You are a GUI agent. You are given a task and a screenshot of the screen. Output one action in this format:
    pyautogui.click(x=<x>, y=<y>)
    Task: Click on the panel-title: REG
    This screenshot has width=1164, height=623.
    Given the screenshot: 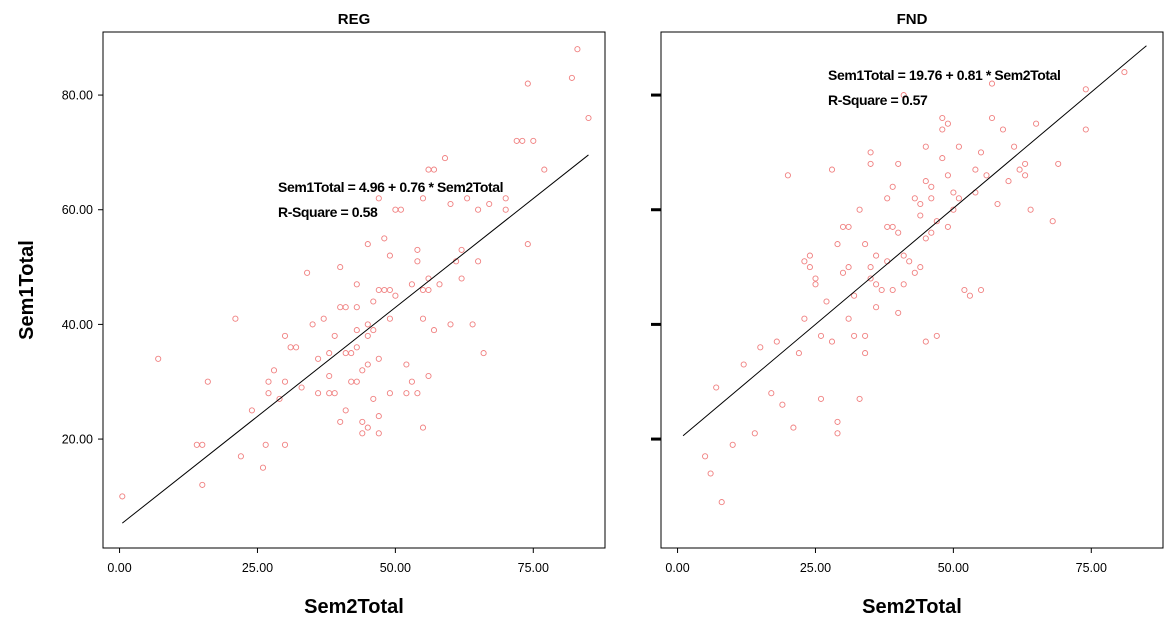 What is the action you would take?
    pyautogui.click(x=354, y=19)
    